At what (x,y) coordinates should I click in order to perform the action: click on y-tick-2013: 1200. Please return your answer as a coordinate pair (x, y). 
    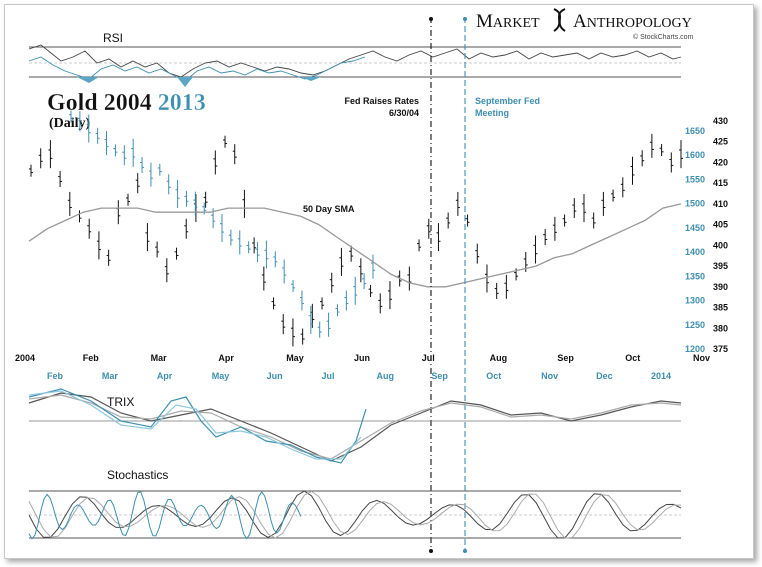
    Looking at the image, I should click on (695, 349).